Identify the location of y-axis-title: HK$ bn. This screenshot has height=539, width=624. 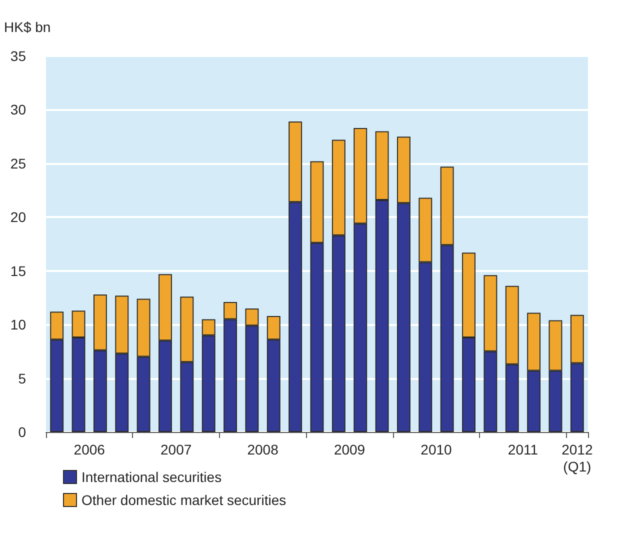
(27, 27).